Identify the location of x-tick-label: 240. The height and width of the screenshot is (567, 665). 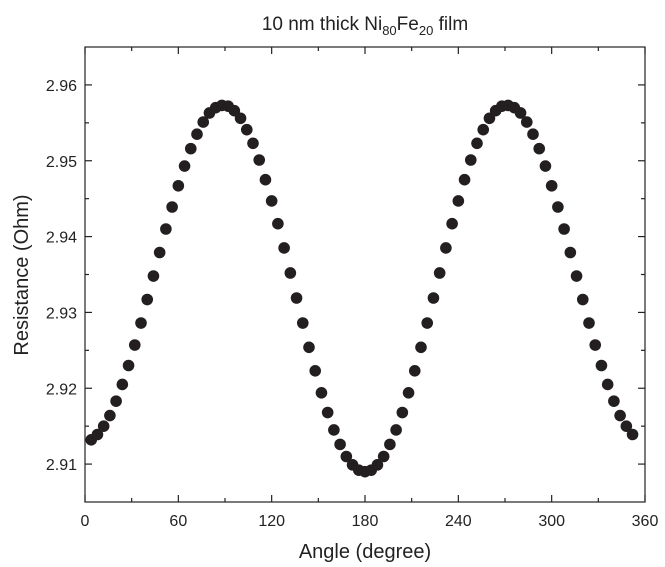
(458, 521).